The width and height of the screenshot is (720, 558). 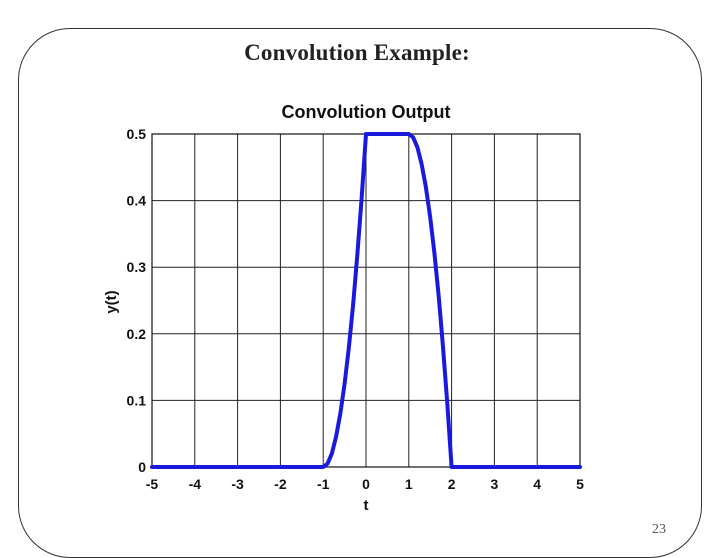 What do you see at coordinates (357, 52) in the screenshot?
I see `slide-title: Convolution Example:` at bounding box center [357, 52].